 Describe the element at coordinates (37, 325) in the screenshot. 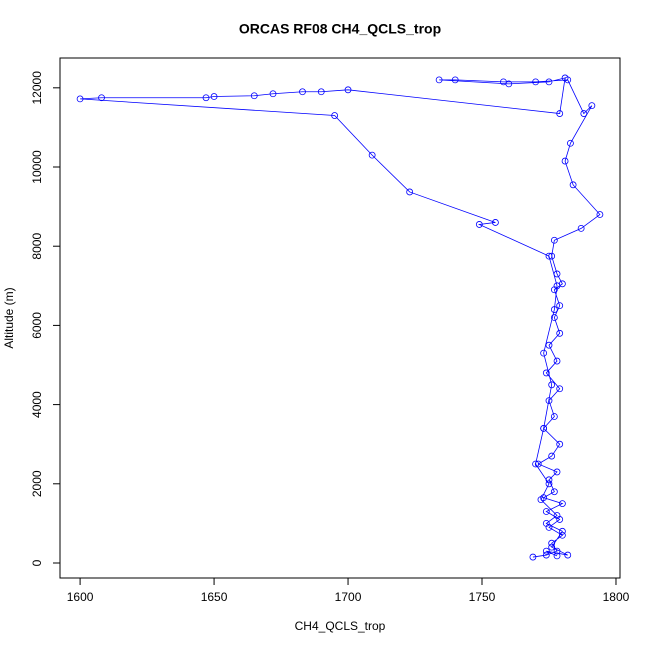

I see `y-tick-label: 6000` at that location.